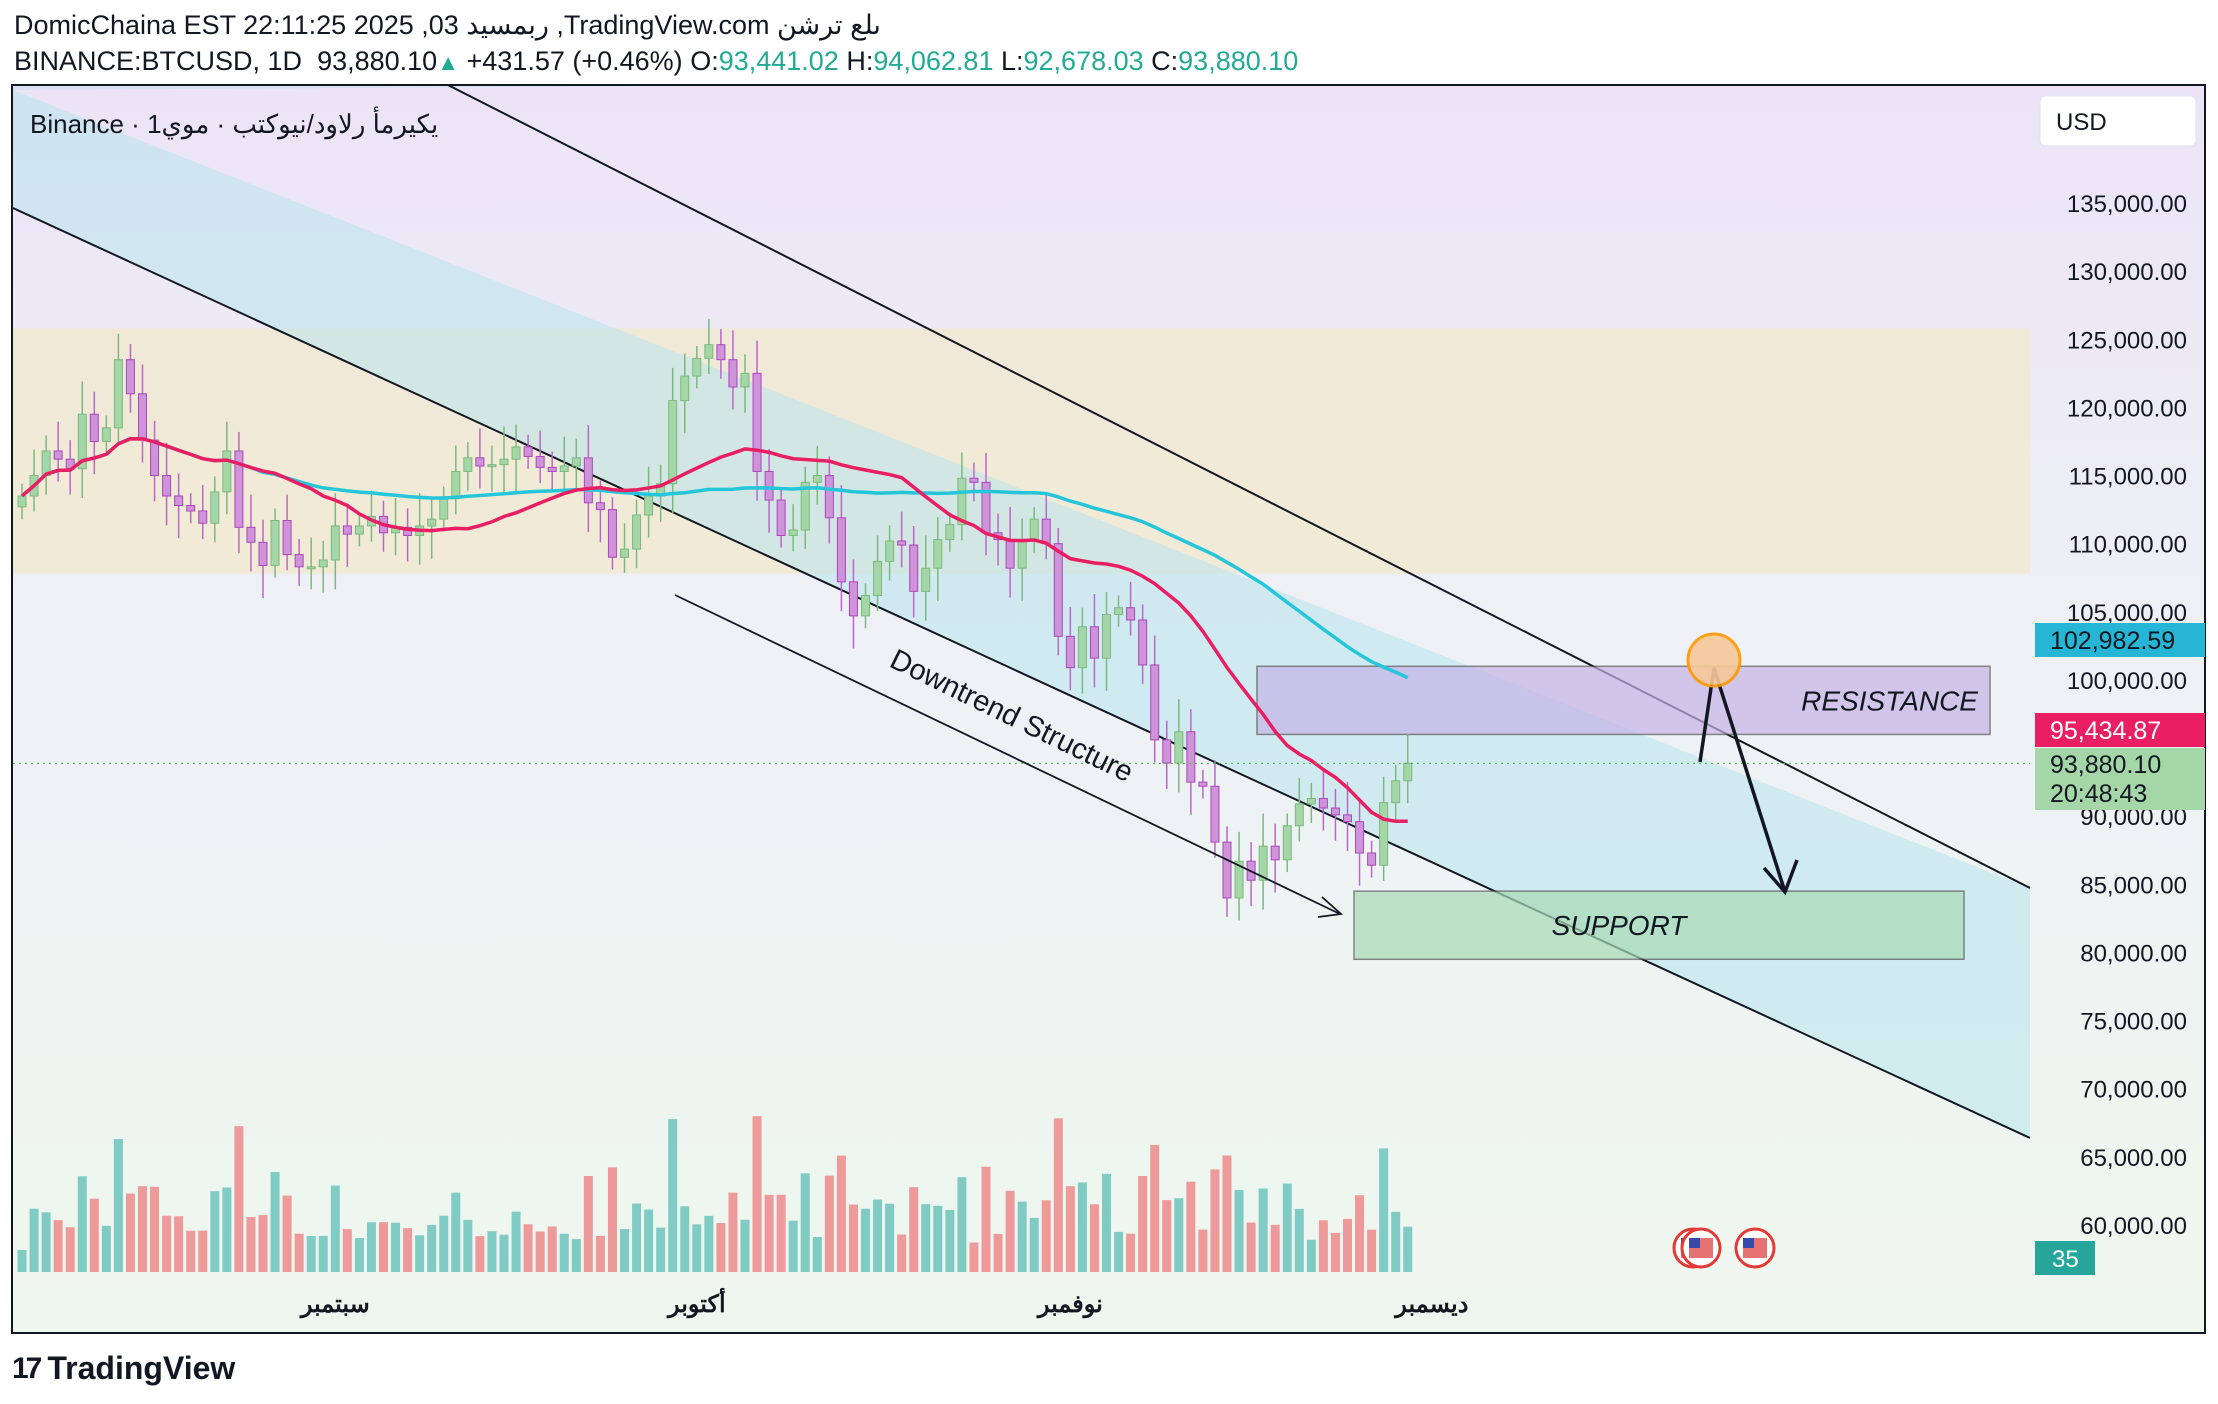 The width and height of the screenshot is (2218, 1404). I want to click on x-month-label: سبتمبر, so click(334, 1305).